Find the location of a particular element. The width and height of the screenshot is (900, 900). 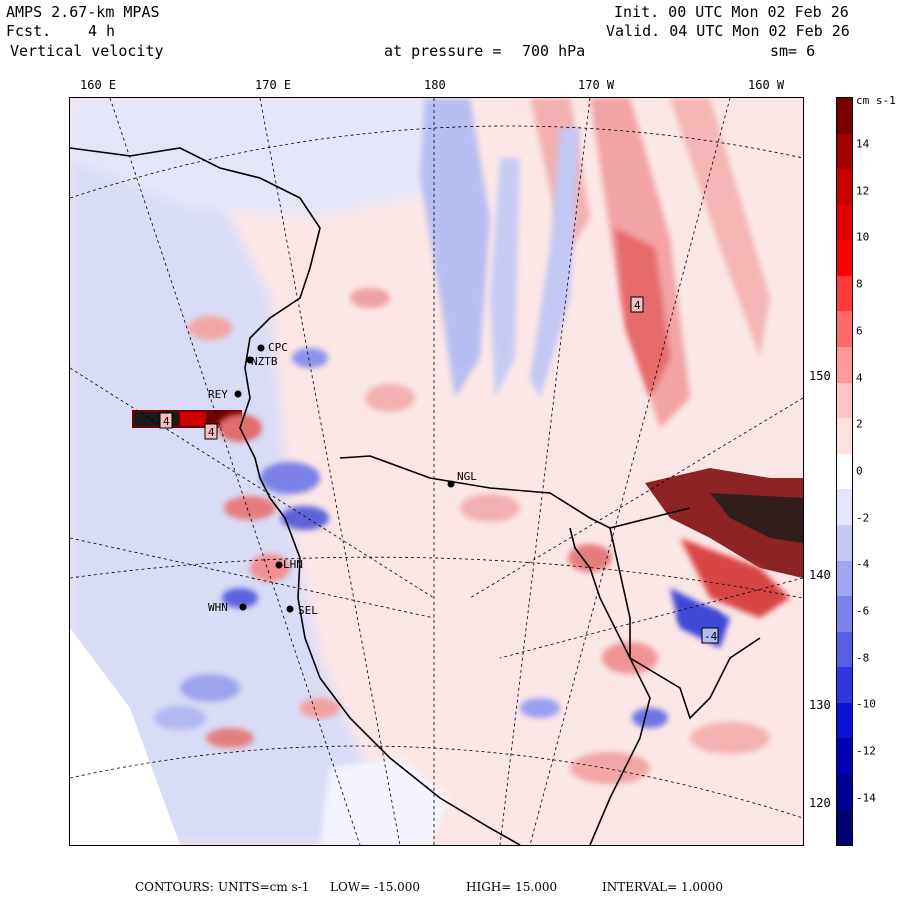

colorbar-tick-label: 8 is located at coordinates (859, 284).